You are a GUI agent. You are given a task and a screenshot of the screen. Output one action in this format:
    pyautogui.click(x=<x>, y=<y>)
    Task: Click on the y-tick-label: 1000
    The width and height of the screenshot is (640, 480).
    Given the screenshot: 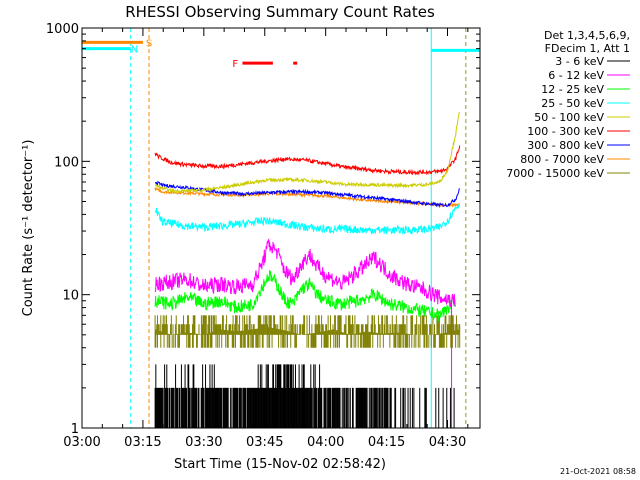 What is the action you would take?
    pyautogui.click(x=62, y=29)
    